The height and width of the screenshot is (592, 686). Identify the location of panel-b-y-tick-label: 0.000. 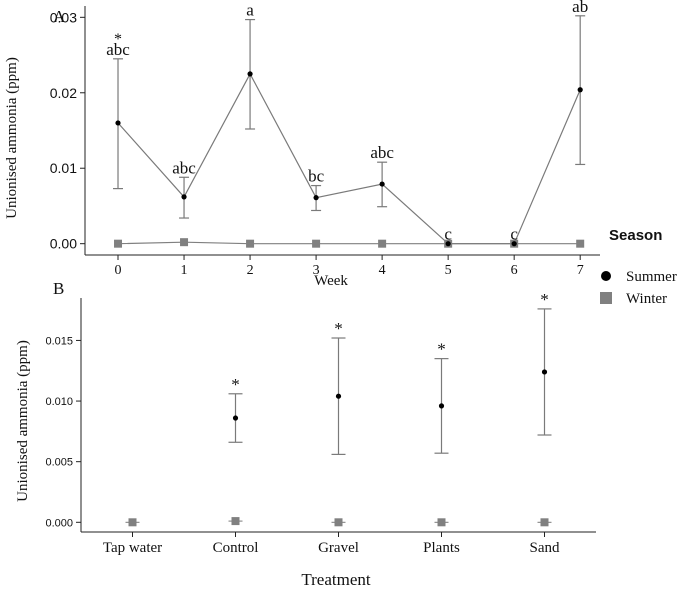
(59, 523).